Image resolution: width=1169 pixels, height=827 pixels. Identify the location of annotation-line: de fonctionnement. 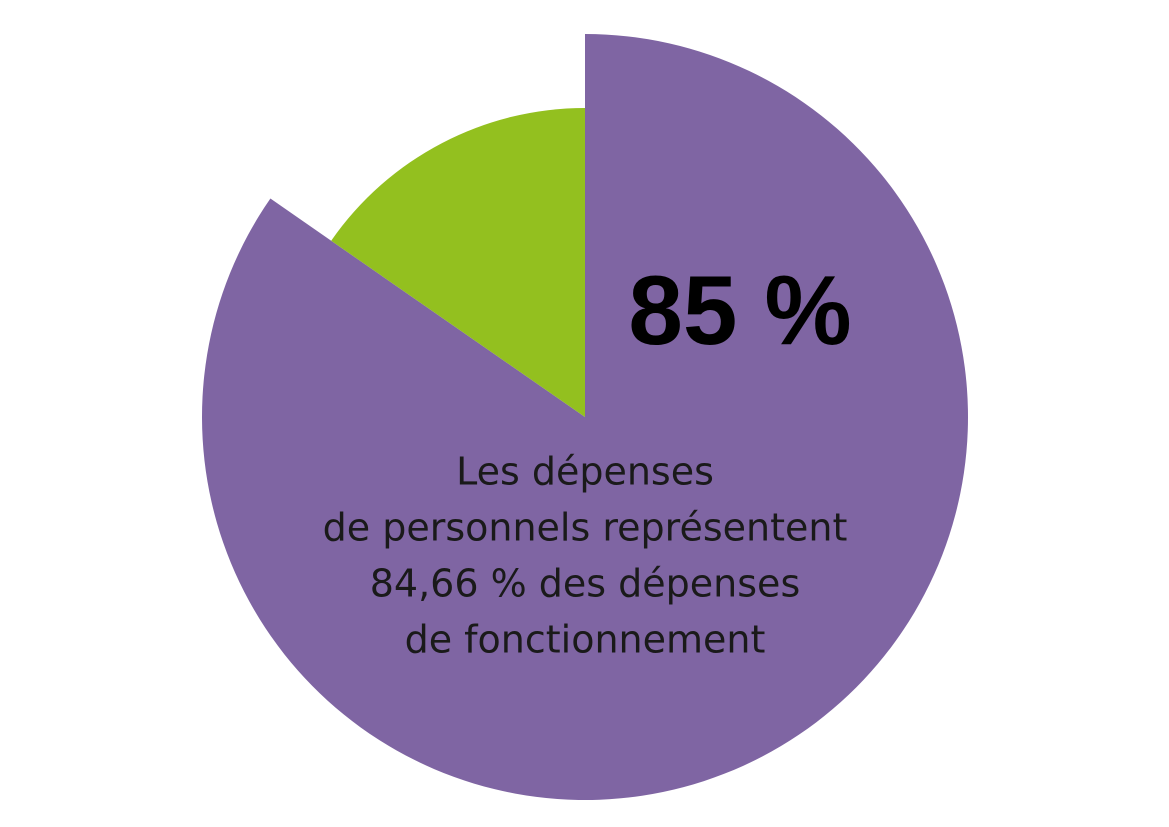
(585, 640).